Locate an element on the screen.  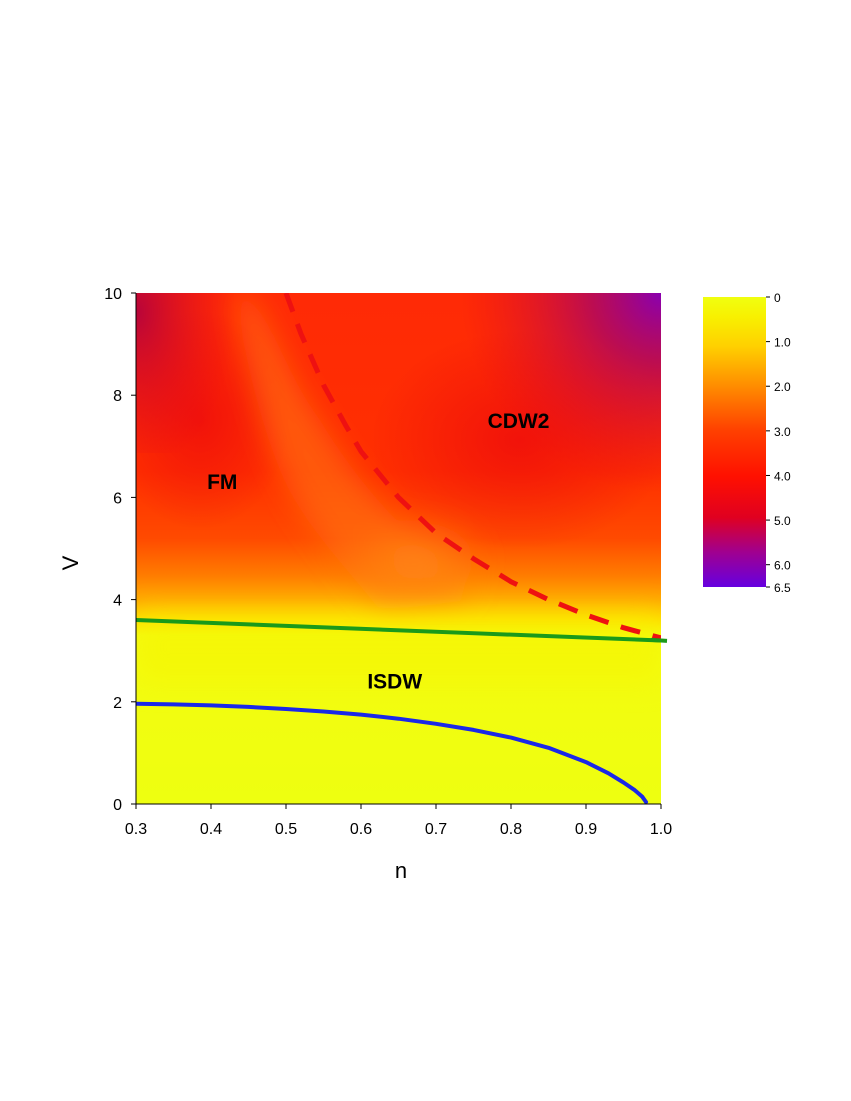
colorbar-tick-label: 6.5 is located at coordinates (782, 588).